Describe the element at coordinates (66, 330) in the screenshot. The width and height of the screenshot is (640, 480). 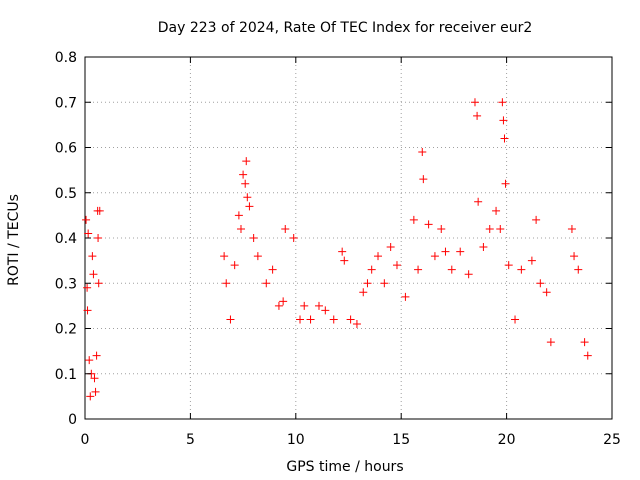
I see `y-tick-label: 0.2` at that location.